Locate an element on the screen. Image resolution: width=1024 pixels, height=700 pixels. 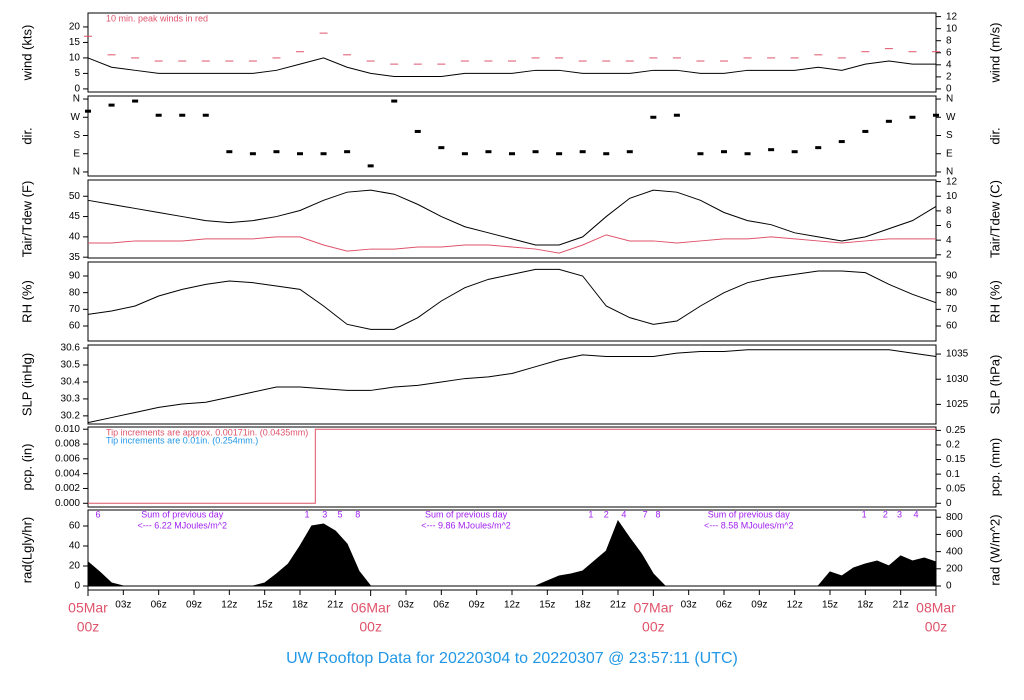
y2-tick-label: 1025 is located at coordinates (957, 404).